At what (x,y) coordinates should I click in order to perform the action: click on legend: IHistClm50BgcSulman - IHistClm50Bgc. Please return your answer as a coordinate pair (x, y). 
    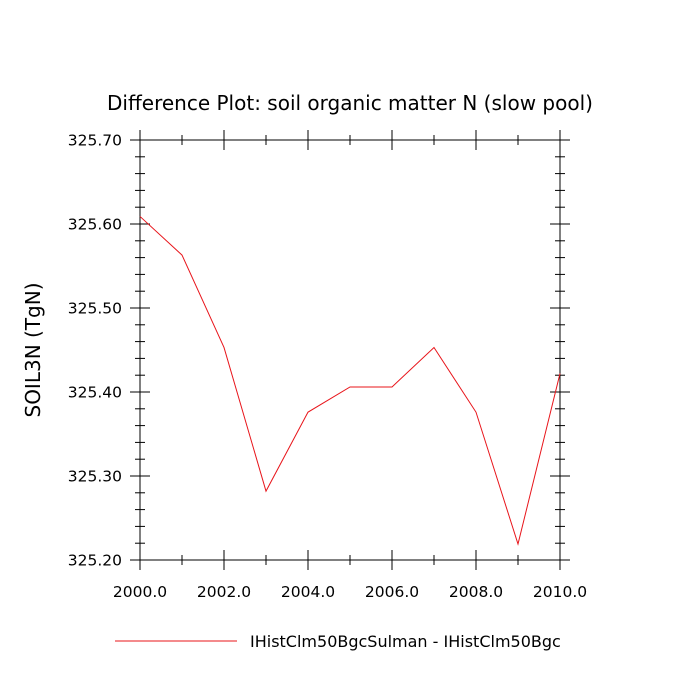
    Looking at the image, I should click on (338, 641).